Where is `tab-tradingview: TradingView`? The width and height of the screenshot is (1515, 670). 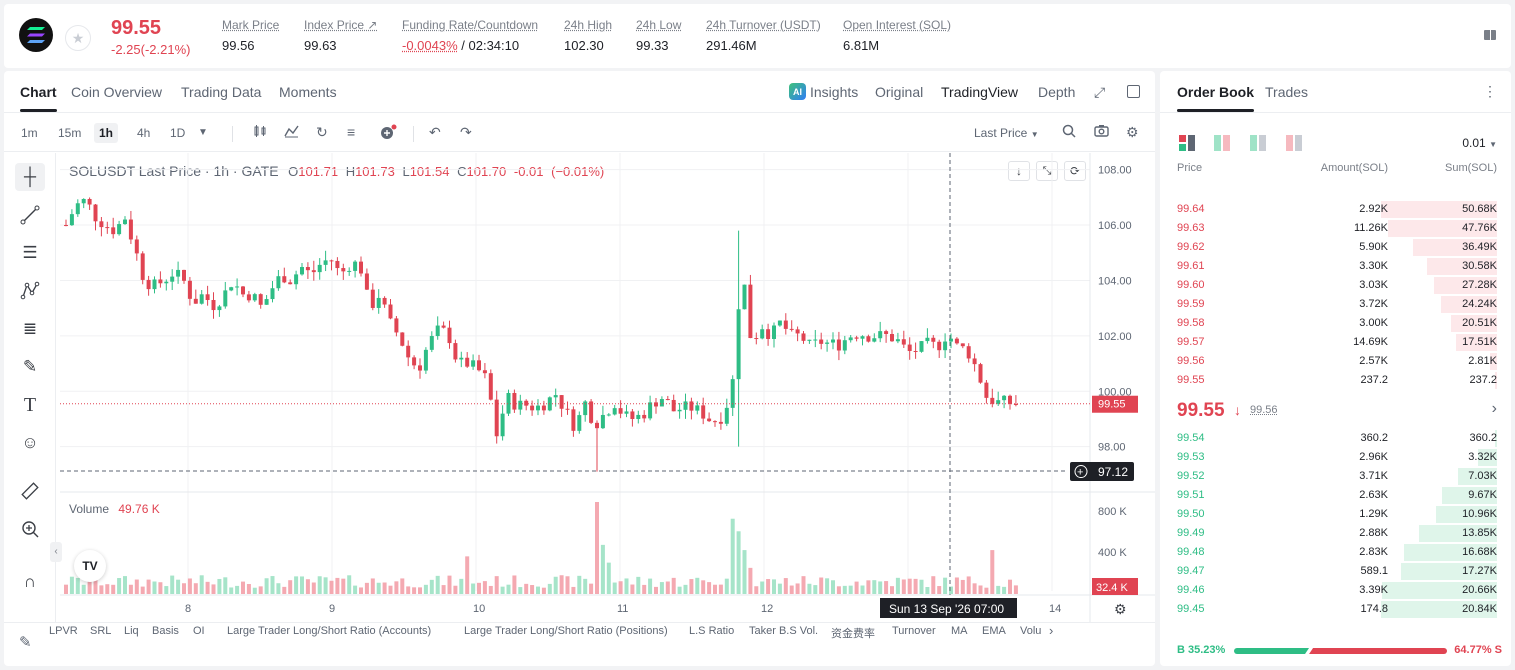
tab-tradingview: TradingView is located at coordinates (980, 92).